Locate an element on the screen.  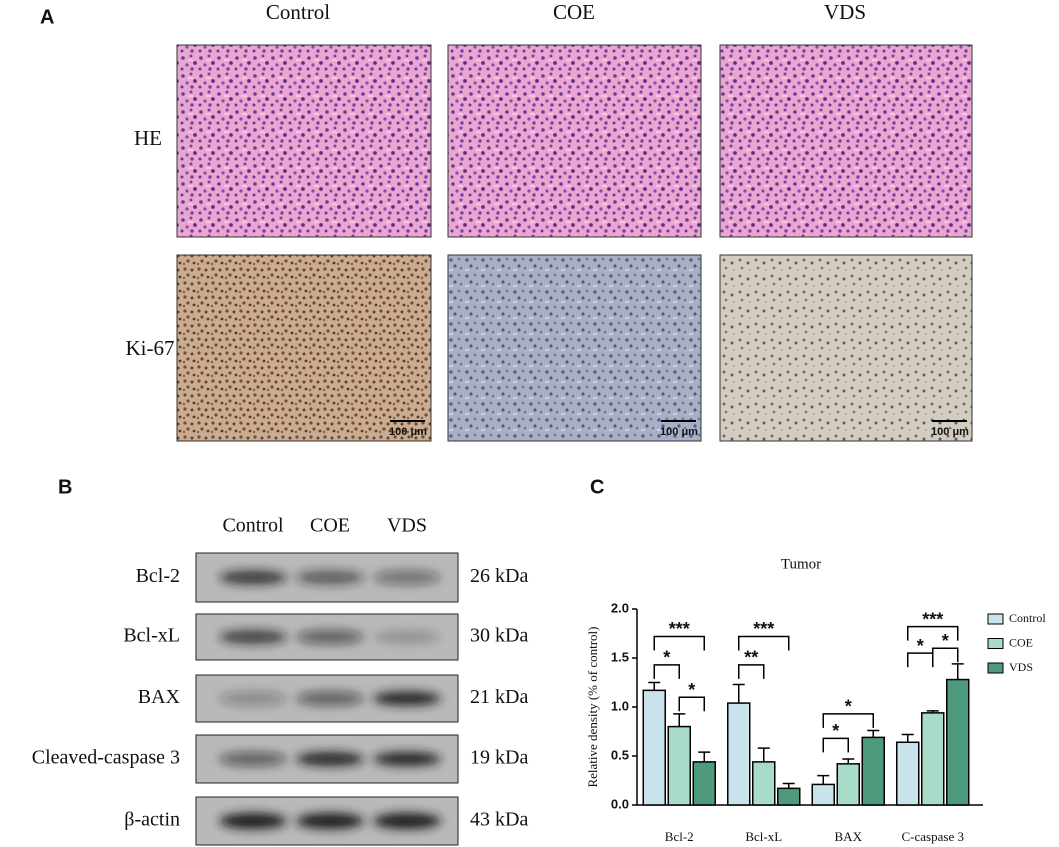
y-tick-label: 0.0 is located at coordinates (620, 803).